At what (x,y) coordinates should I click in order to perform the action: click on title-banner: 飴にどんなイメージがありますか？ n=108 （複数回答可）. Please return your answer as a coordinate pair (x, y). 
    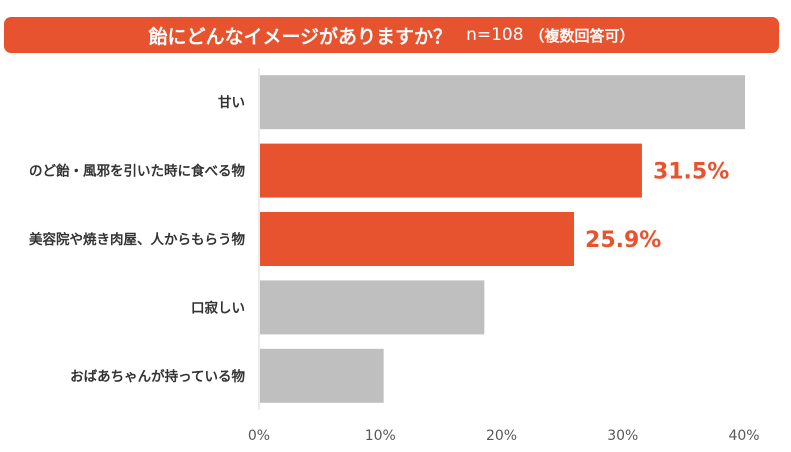
    Looking at the image, I should click on (391, 35).